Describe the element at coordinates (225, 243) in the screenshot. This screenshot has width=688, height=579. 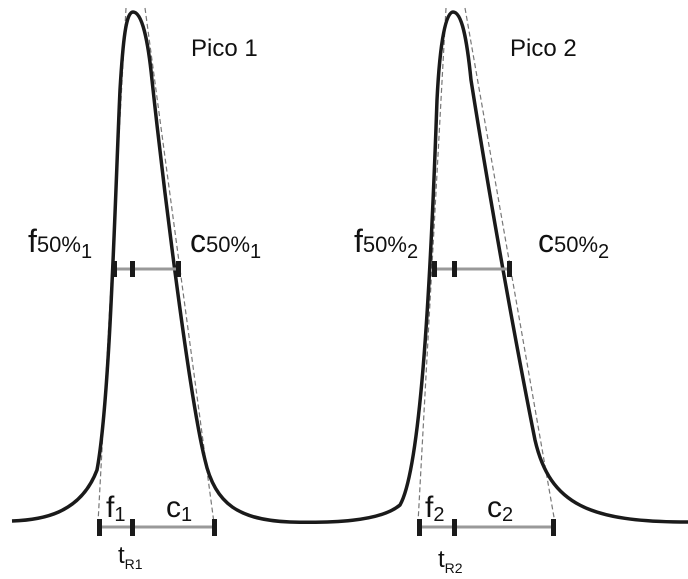
I see `tail-50-label-1: c50%1` at that location.